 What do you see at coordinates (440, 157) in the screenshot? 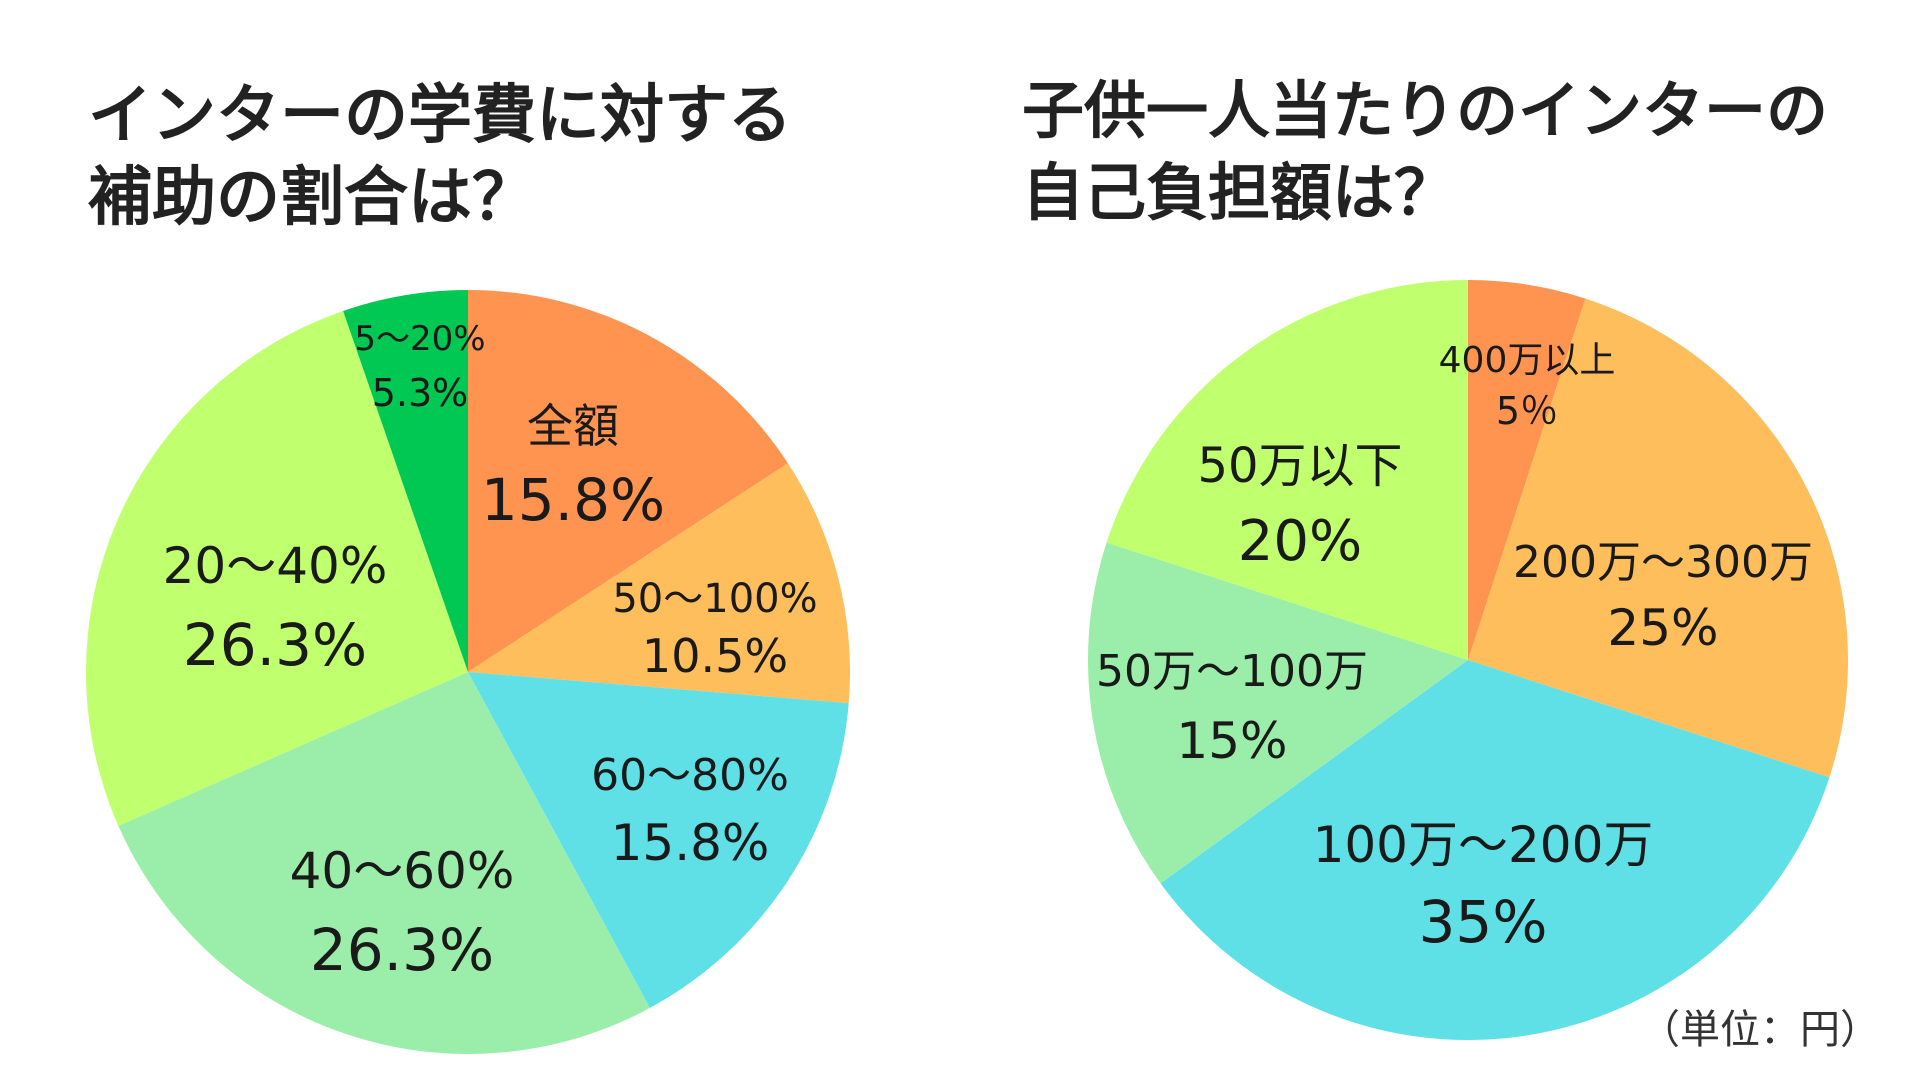
I see `chart-title-subsidy-ratio: インターの学費に対する 補助の割合は？` at bounding box center [440, 157].